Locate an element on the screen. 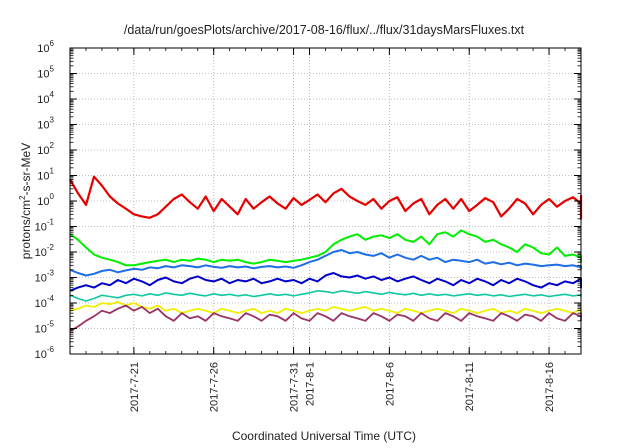 The width and height of the screenshot is (640, 448). x-tick-label: 2017-7-31 is located at coordinates (295, 387).